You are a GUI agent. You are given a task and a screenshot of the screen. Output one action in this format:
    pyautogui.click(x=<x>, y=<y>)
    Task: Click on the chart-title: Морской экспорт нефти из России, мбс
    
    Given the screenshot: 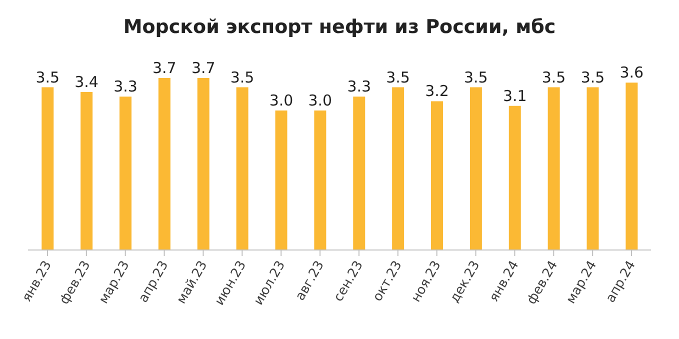 What is the action you would take?
    pyautogui.click(x=339, y=26)
    